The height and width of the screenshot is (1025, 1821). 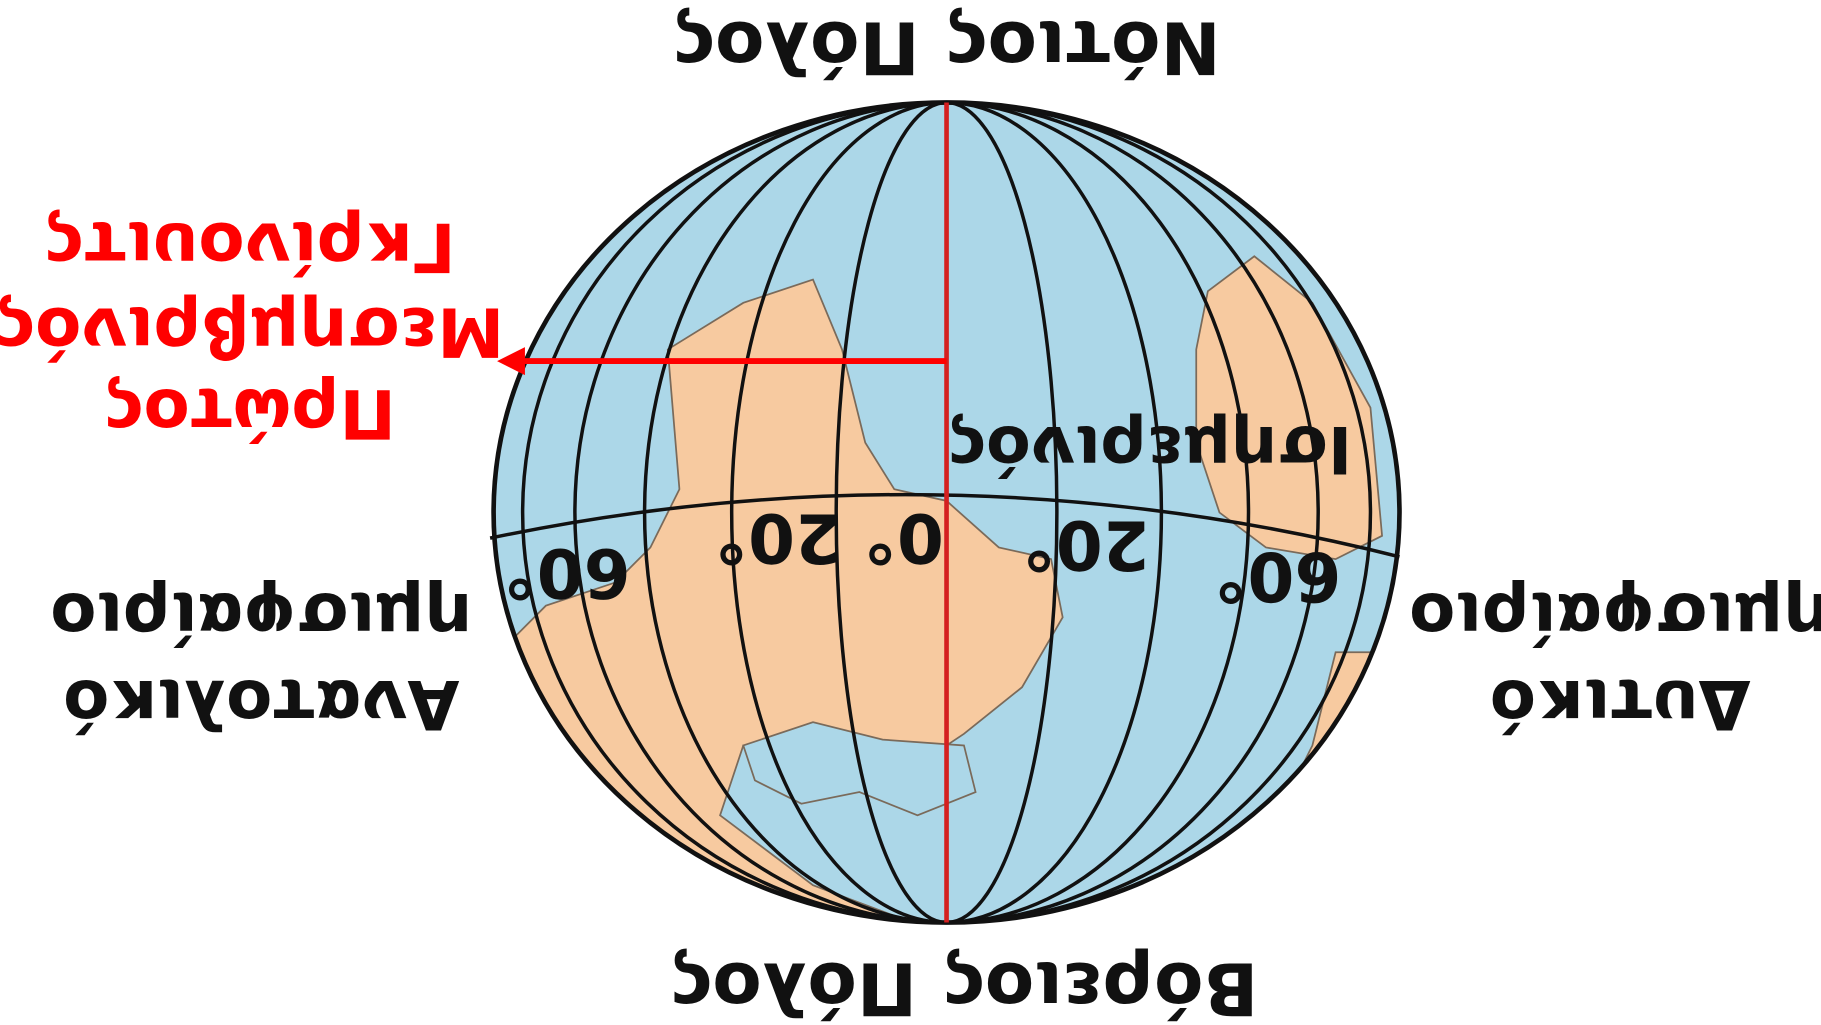 I want to click on meridian, so click(x=946, y=512).